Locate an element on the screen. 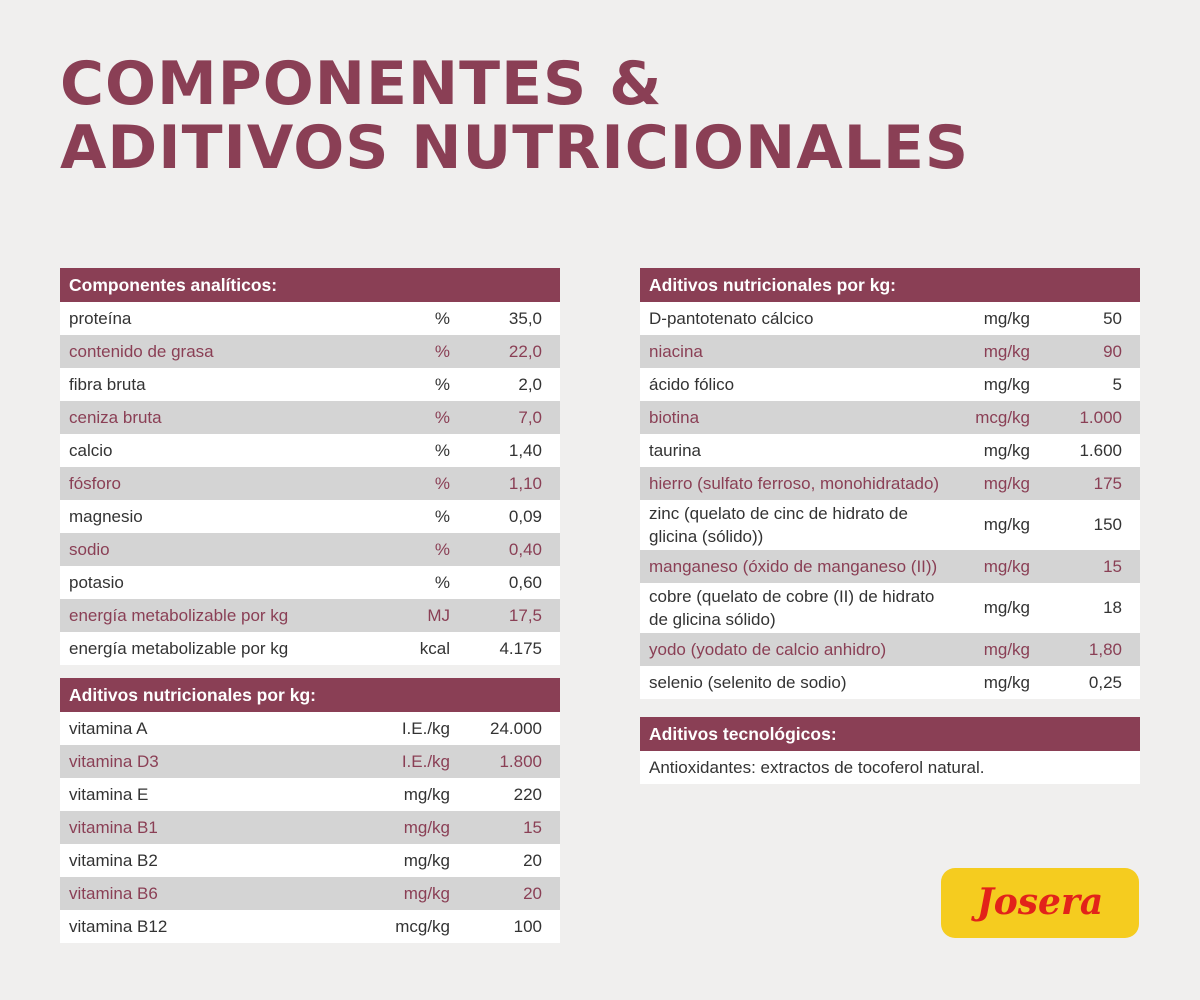 This screenshot has height=1000, width=1200. table-row: fósforo% 1,10 is located at coordinates (310, 483).